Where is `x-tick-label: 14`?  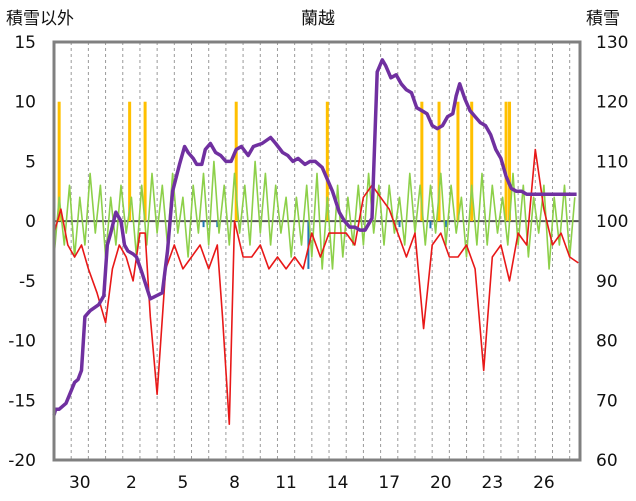
x-tick-label: 14 is located at coordinates (338, 483).